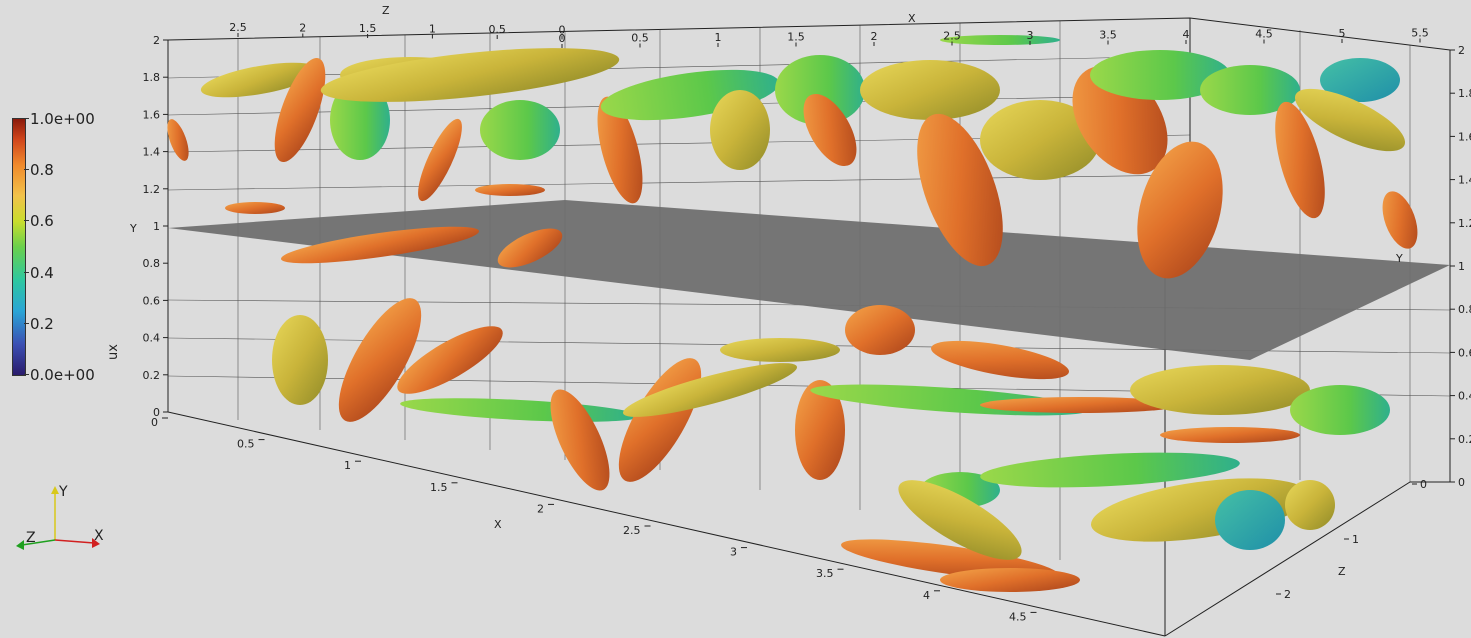  What do you see at coordinates (498, 524) in the screenshot?
I see `x-axis-title-front: X` at bounding box center [498, 524].